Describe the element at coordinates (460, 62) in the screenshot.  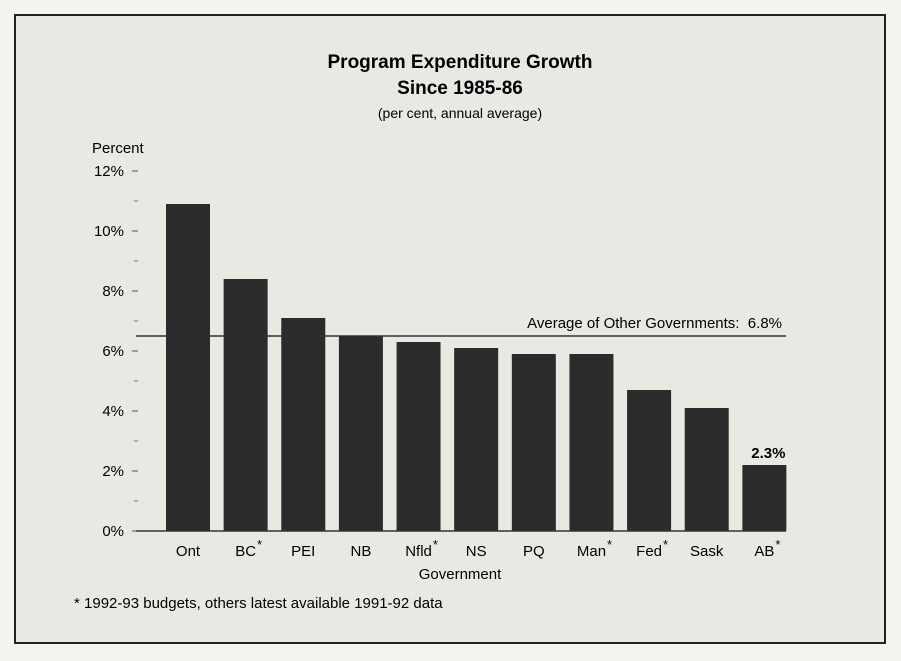
I see `chart-title-line1: Program Expenditure Growth` at that location.